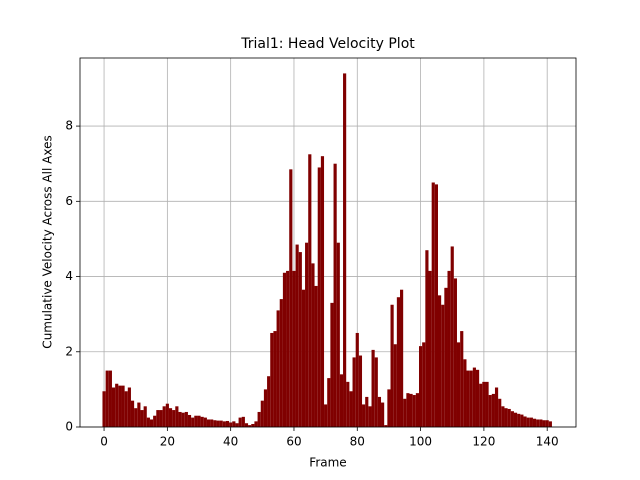  Describe the element at coordinates (357, 442) in the screenshot. I see `x-tick-label: 80` at that location.